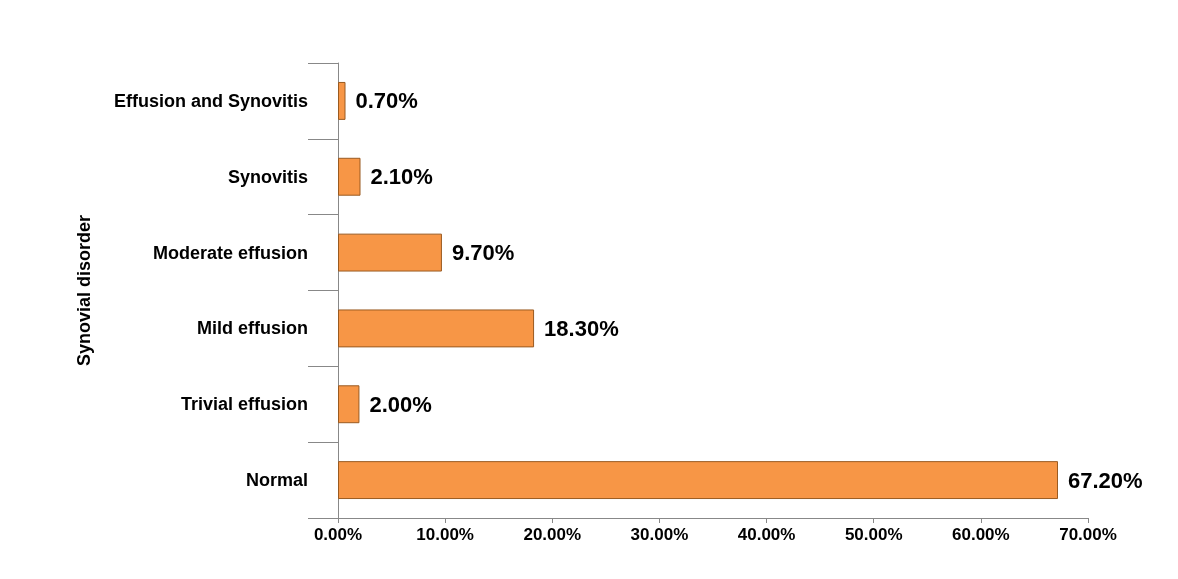 This screenshot has height=579, width=1178. I want to click on data-label: 9.70%, so click(483, 253).